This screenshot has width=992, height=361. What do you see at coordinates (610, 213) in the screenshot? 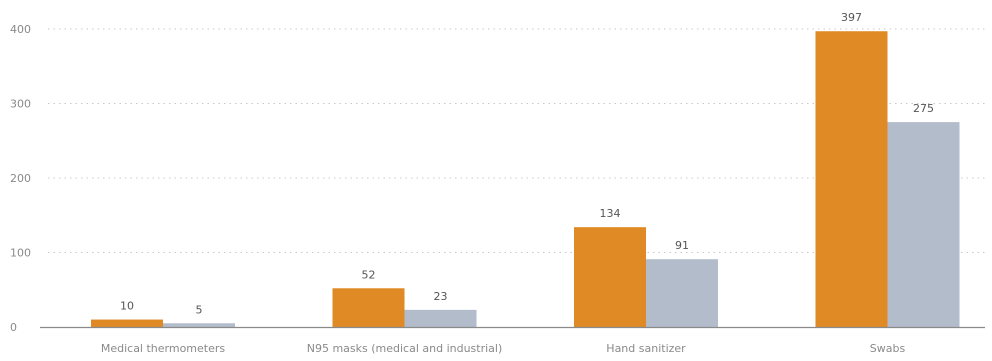
I see `data-label: 134` at bounding box center [610, 213].